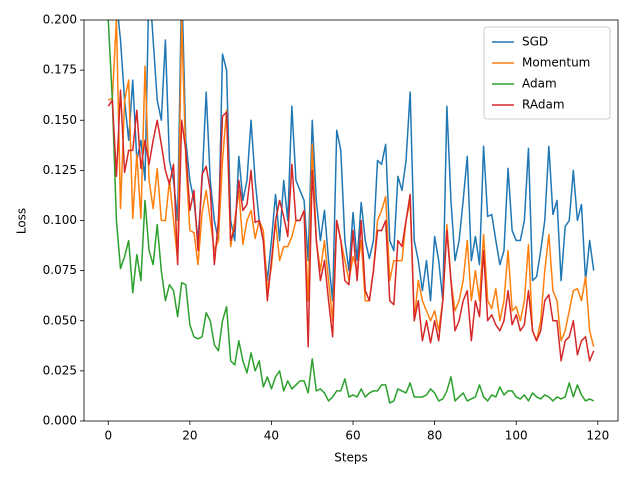 This screenshot has height=480, width=640. I want to click on x-tick-label: 20, so click(189, 436).